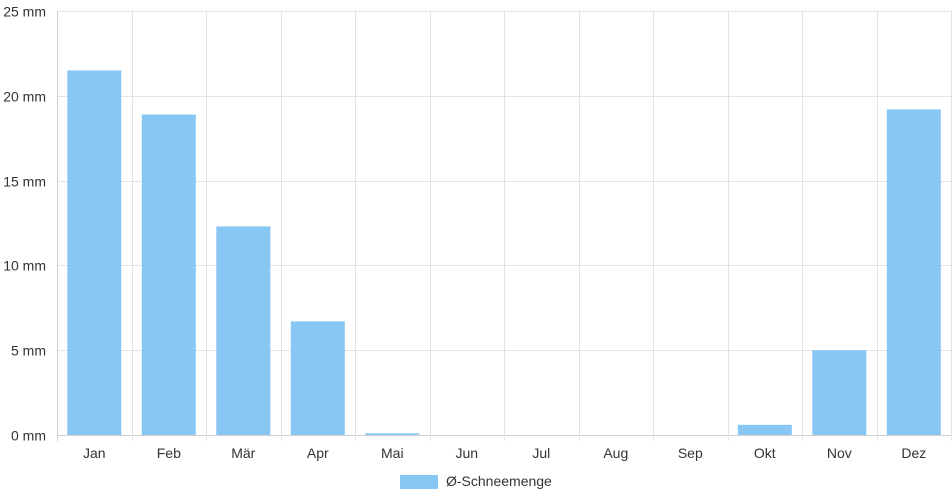 This screenshot has height=500, width=952. I want to click on x-tick-label: Jul, so click(541, 453).